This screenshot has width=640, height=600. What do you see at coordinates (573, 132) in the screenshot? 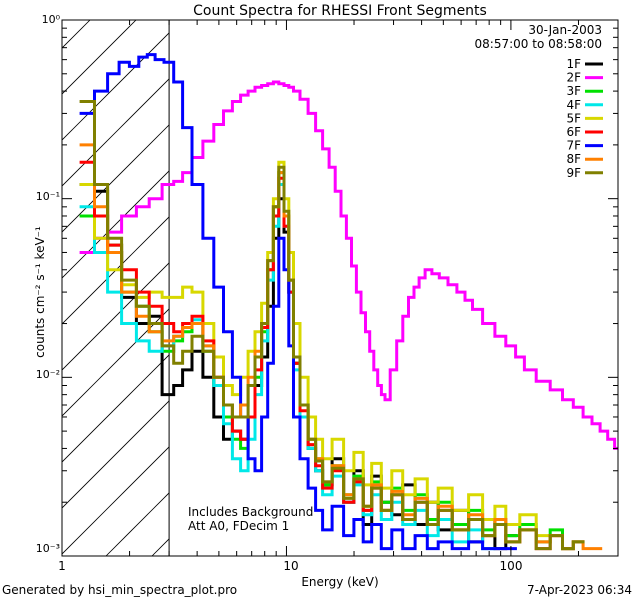
I see `legend-label-6f: 6F` at bounding box center [573, 132].